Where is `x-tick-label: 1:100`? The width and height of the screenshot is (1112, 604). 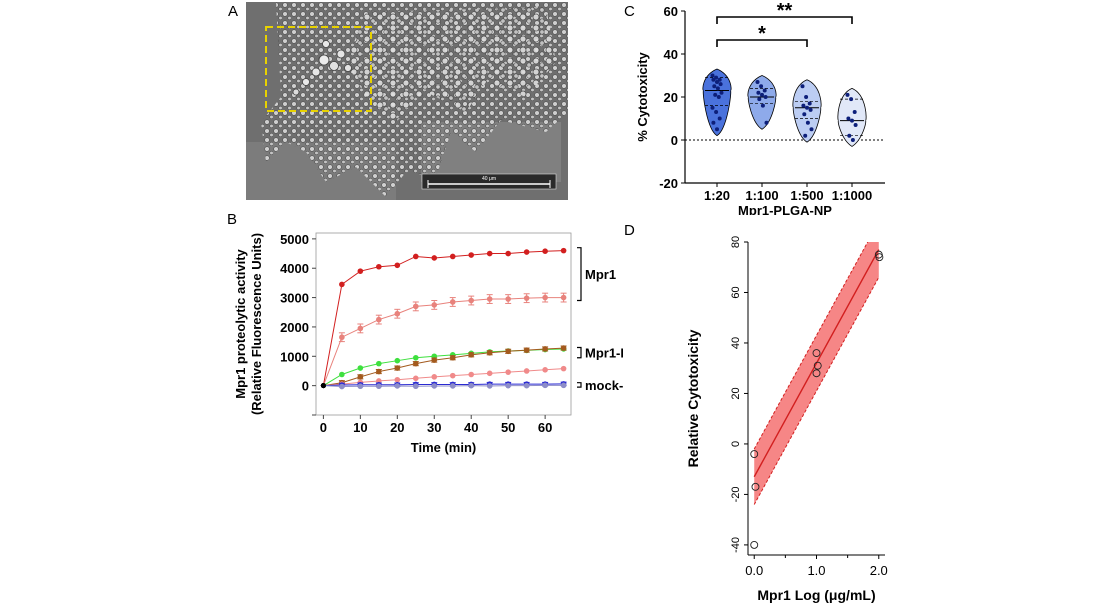
x-tick-label: 1:100 is located at coordinates (761, 195).